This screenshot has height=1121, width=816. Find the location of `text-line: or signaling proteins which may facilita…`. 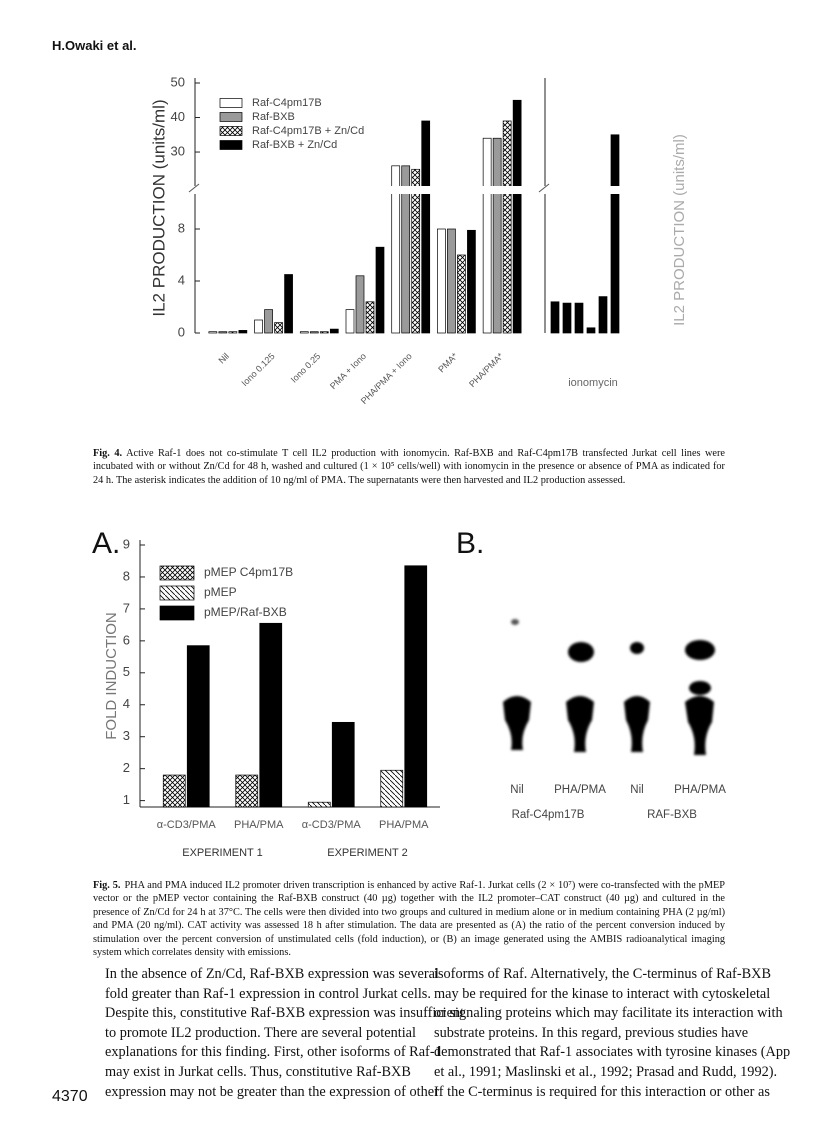

text-line: or signaling proteins which may facilita… is located at coordinates (608, 1013).